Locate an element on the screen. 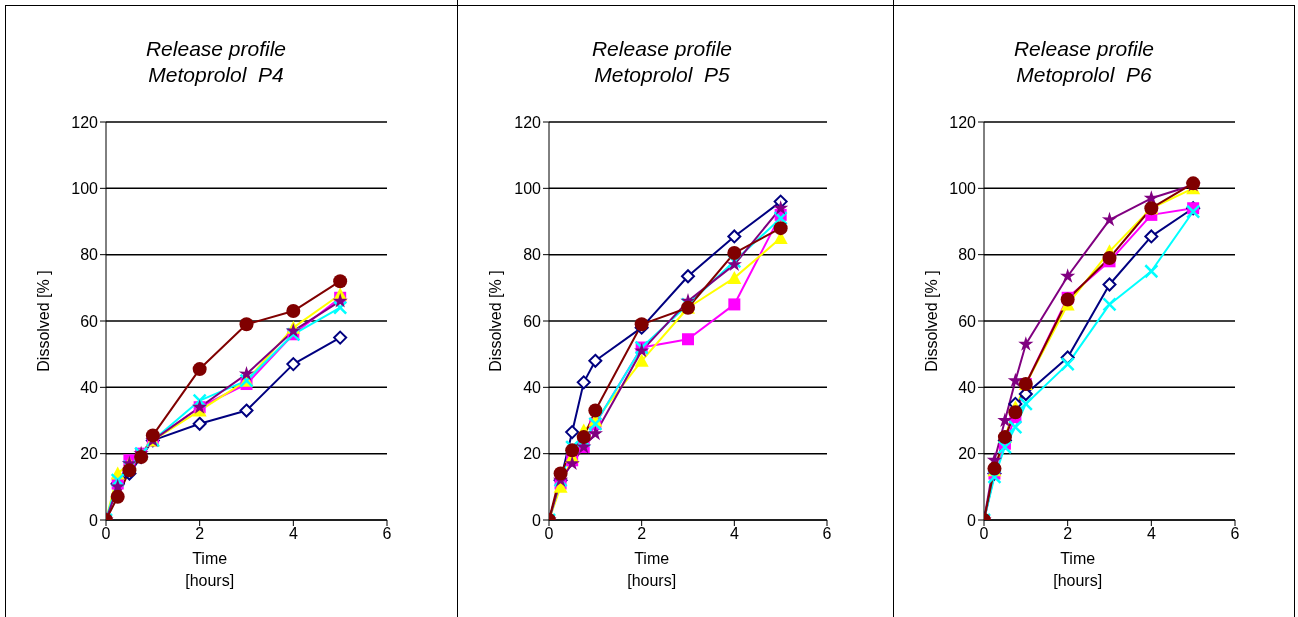 This screenshot has width=1298, height=617. chart-title: Release profile Metoprolol P6 is located at coordinates (1084, 62).